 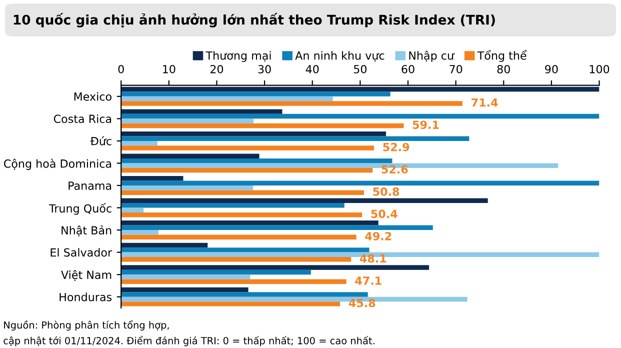 I want to click on x-tick-label: 20, so click(x=217, y=69).